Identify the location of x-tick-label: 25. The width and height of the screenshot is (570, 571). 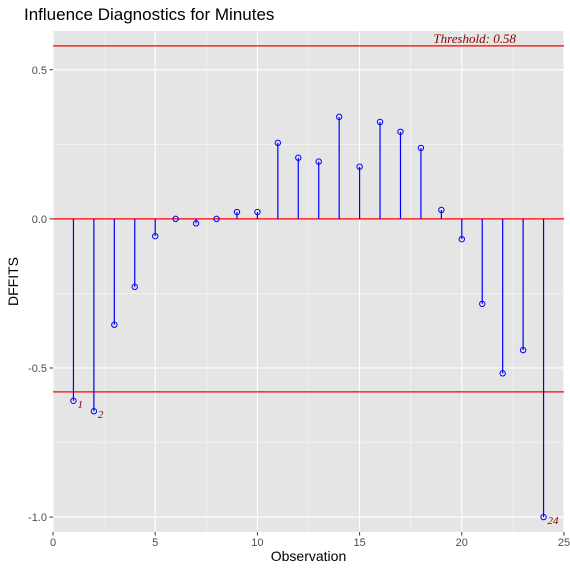
(564, 543).